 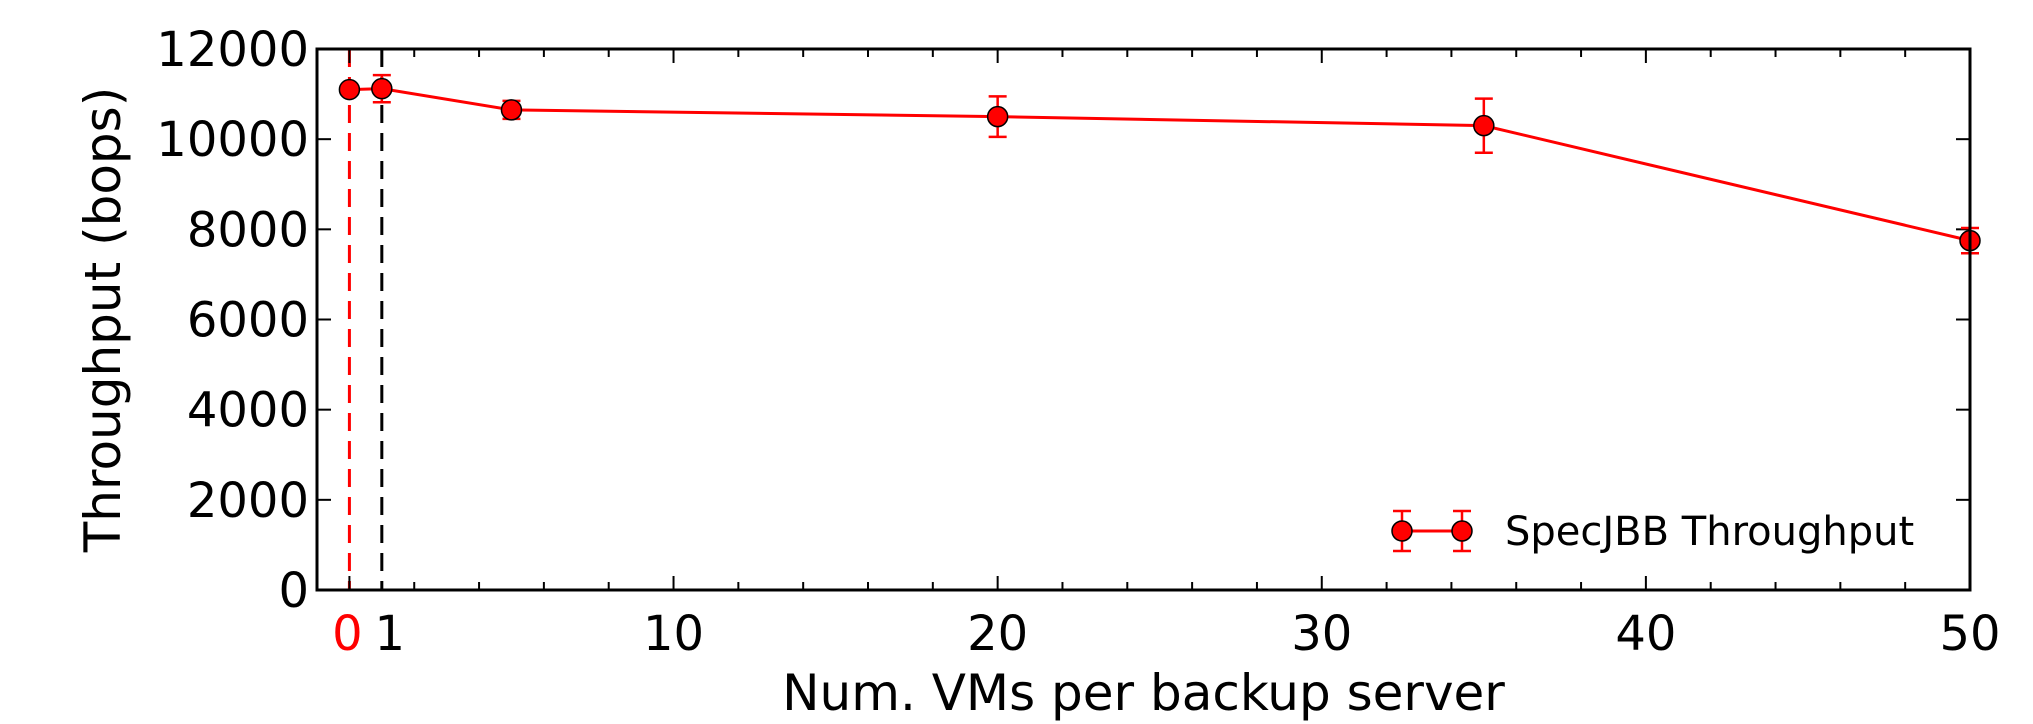 What do you see at coordinates (1645, 634) in the screenshot?
I see `x-tick-label: 40` at bounding box center [1645, 634].